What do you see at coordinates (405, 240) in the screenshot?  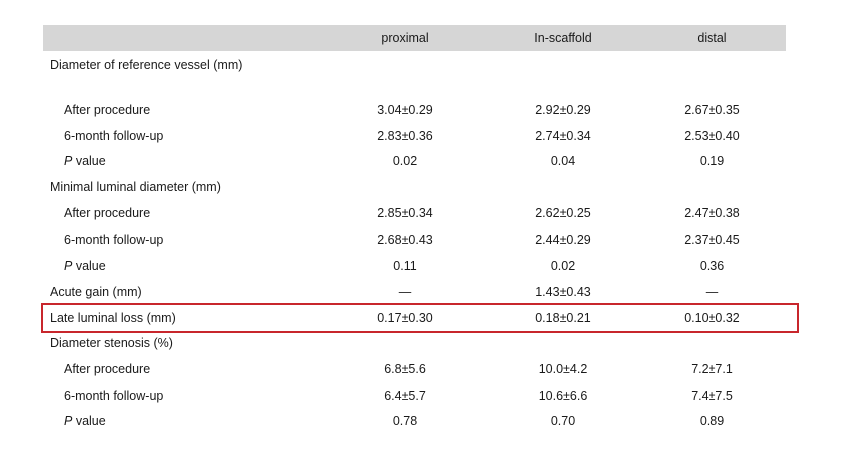 I see `cell-proximal: 2.68±0.43` at bounding box center [405, 240].